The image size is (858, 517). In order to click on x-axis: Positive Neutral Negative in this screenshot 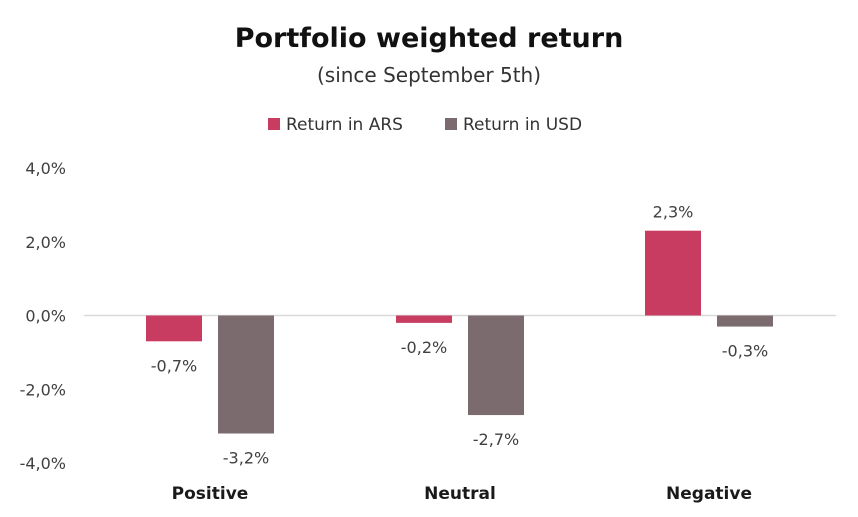, I will do `click(462, 494)`.